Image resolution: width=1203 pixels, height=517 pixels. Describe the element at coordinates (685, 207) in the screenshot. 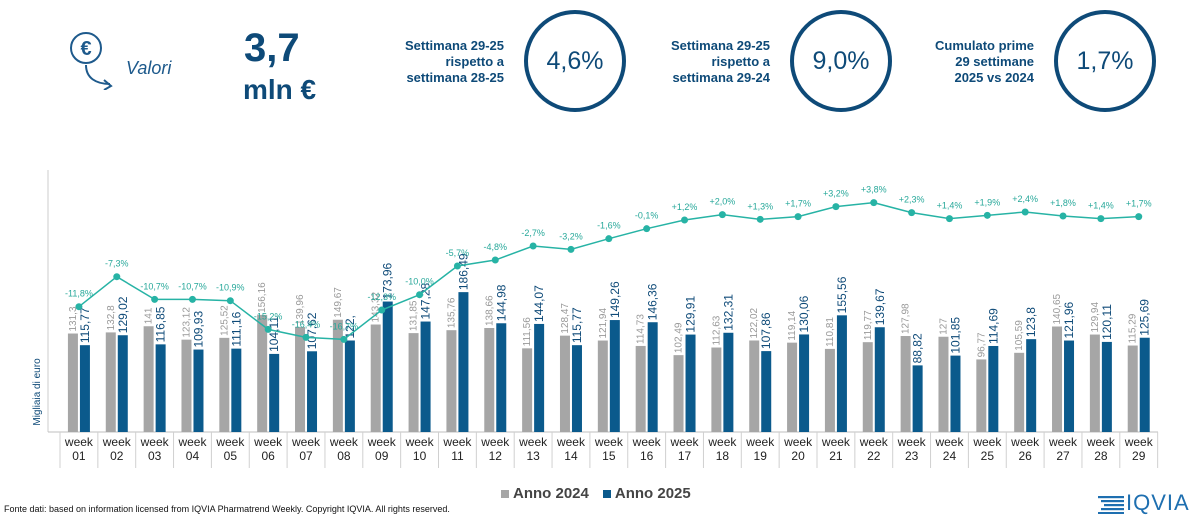

I see `pct-change-label: +1,2%` at that location.